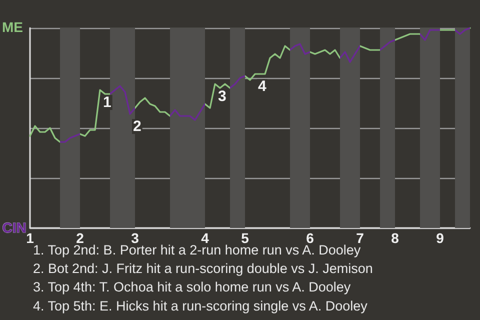 The height and width of the screenshot is (320, 480). What do you see at coordinates (222, 96) in the screenshot?
I see `annotation: 3` at bounding box center [222, 96].